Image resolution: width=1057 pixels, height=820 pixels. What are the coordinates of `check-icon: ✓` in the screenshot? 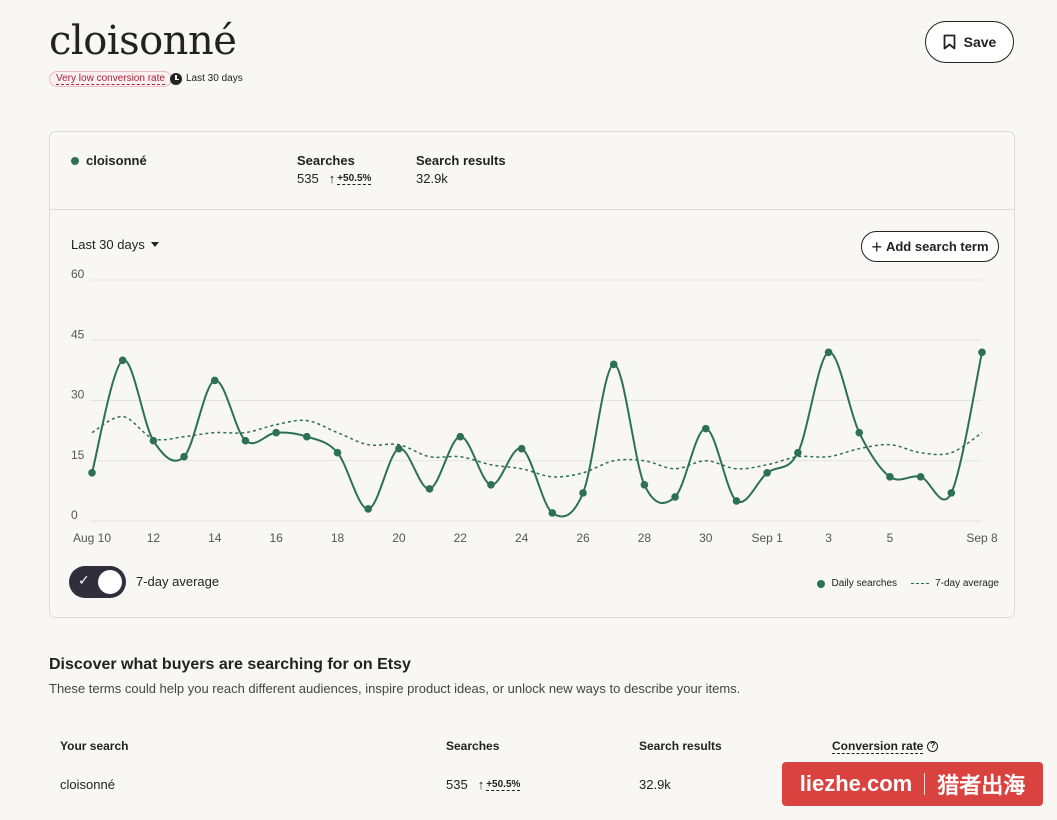 It's located at (84, 580).